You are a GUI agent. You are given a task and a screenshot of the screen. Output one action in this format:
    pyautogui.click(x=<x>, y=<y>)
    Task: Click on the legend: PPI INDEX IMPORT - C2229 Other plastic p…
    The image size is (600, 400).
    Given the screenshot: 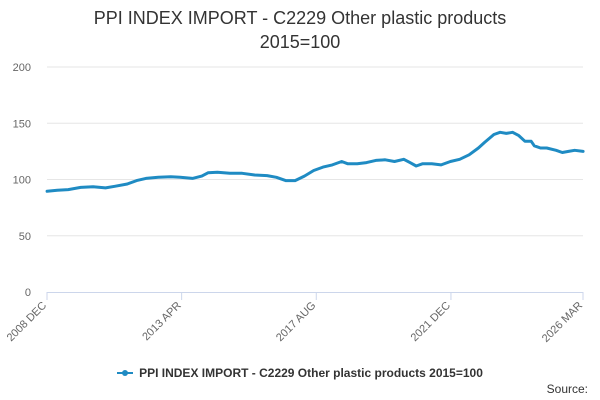 What is the action you would take?
    pyautogui.click(x=300, y=373)
    